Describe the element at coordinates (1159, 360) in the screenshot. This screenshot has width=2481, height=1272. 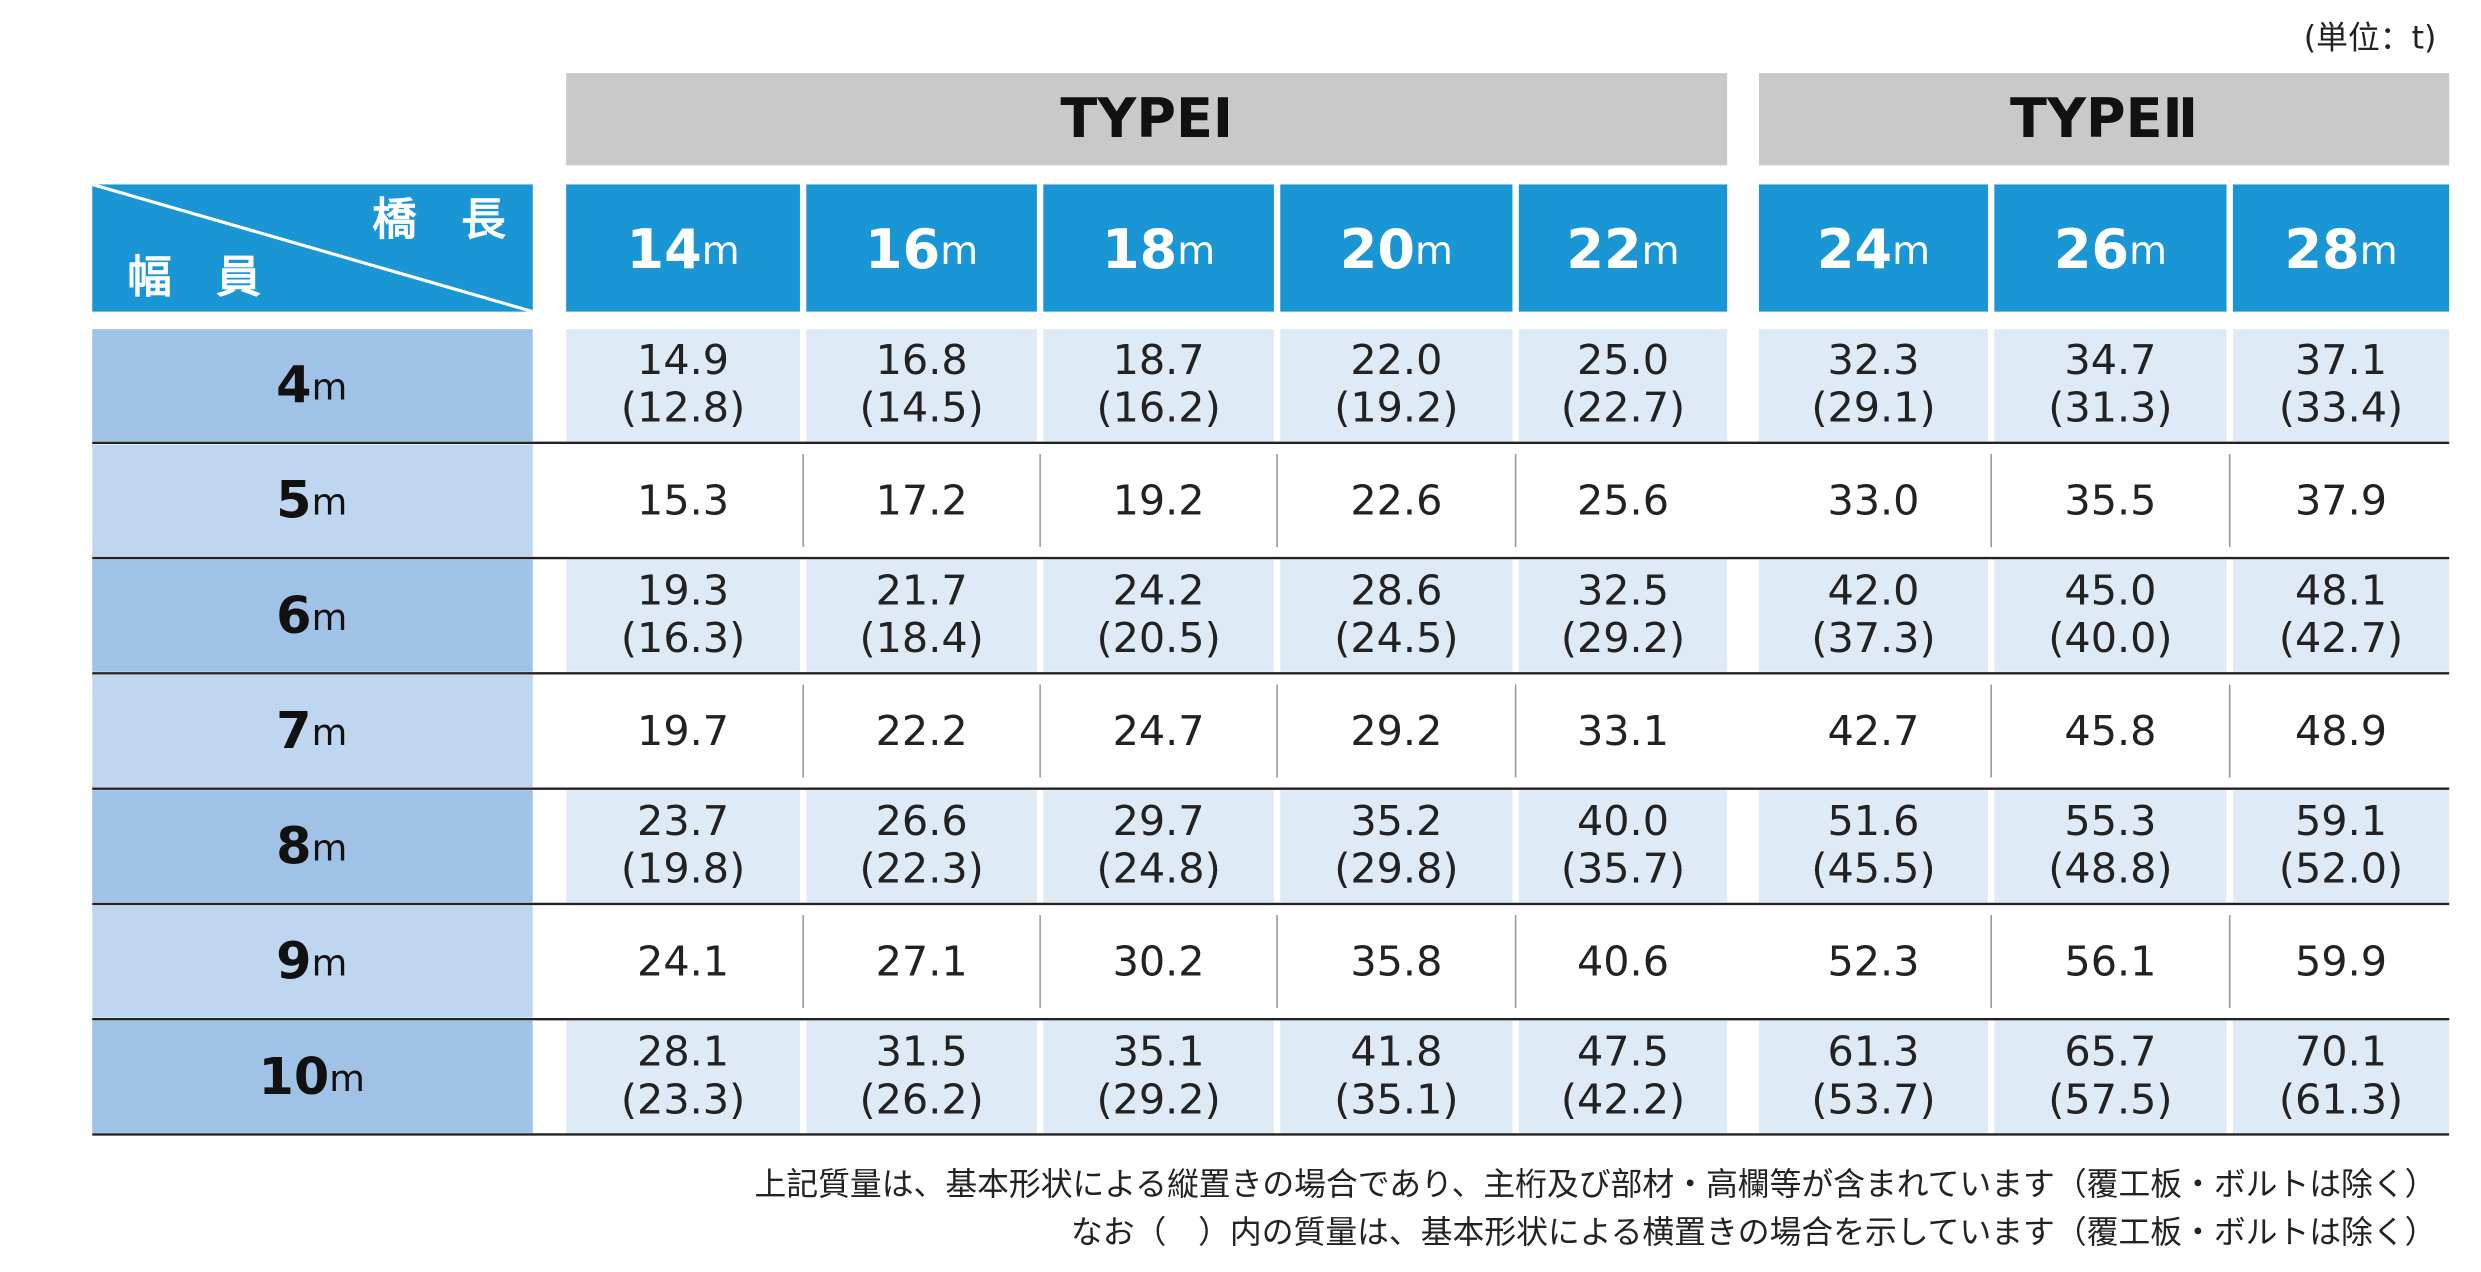
I see `cell-value: 18.7` at that location.